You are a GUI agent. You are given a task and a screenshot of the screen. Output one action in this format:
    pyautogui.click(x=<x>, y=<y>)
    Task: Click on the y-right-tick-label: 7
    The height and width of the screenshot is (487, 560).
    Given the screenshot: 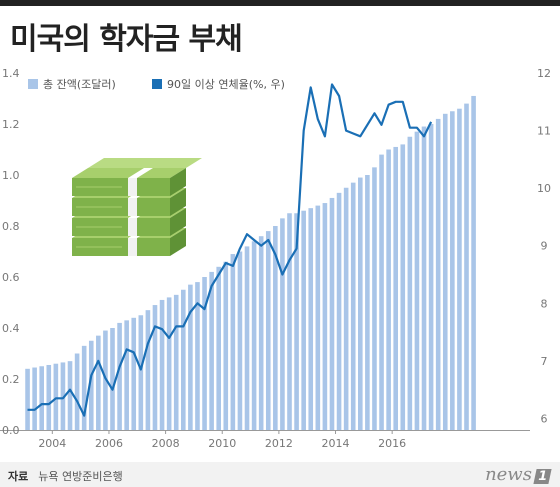 What is the action you would take?
    pyautogui.click(x=544, y=361)
    